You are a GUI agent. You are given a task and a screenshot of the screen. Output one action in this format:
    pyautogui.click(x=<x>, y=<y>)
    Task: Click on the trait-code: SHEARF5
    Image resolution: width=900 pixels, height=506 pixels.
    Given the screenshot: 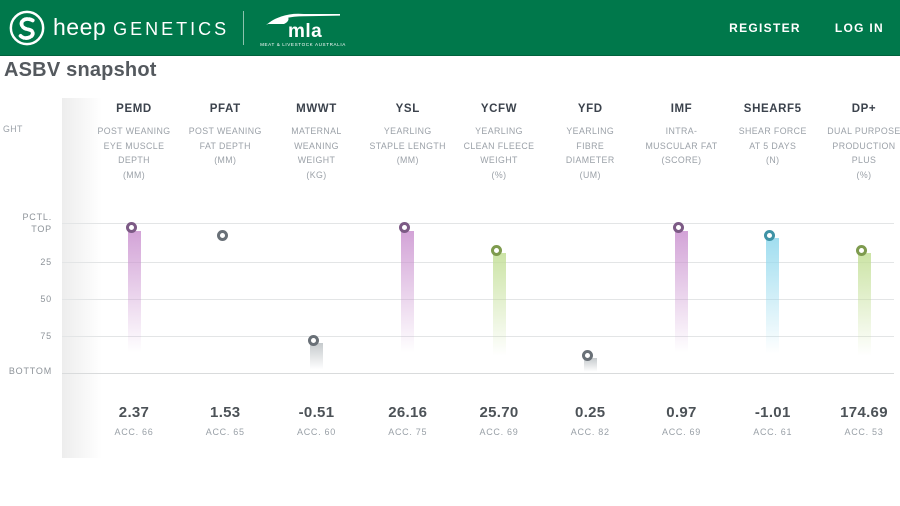 What is the action you would take?
    pyautogui.click(x=772, y=109)
    